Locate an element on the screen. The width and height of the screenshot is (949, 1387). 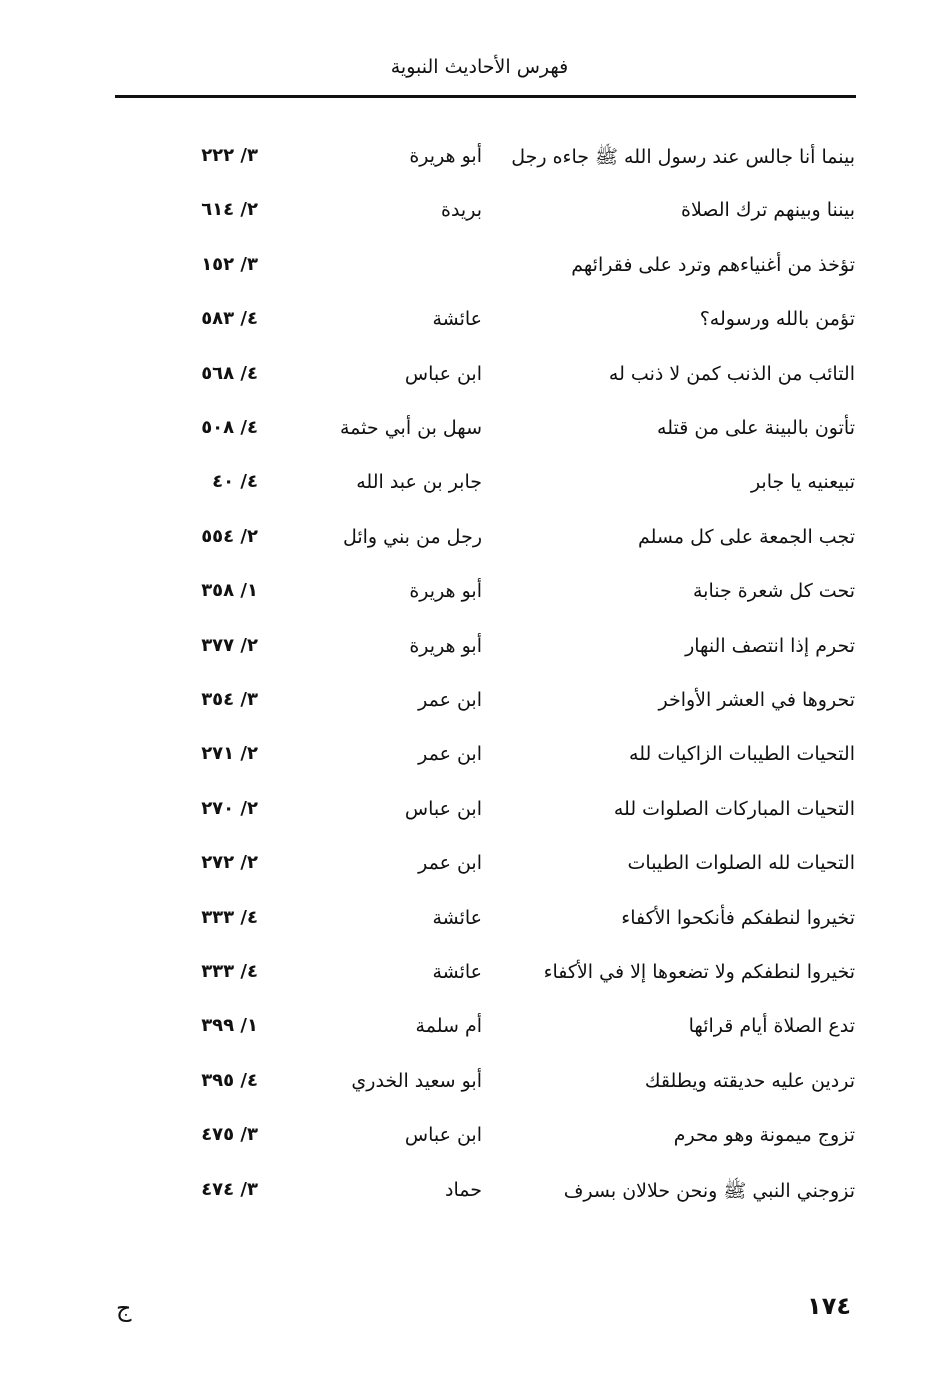
index-entry: تخيروا لنطفكم فأنكحوا الأكفاء عائشة ٤/ ٣٣٣ is located at coordinates (474, 922).